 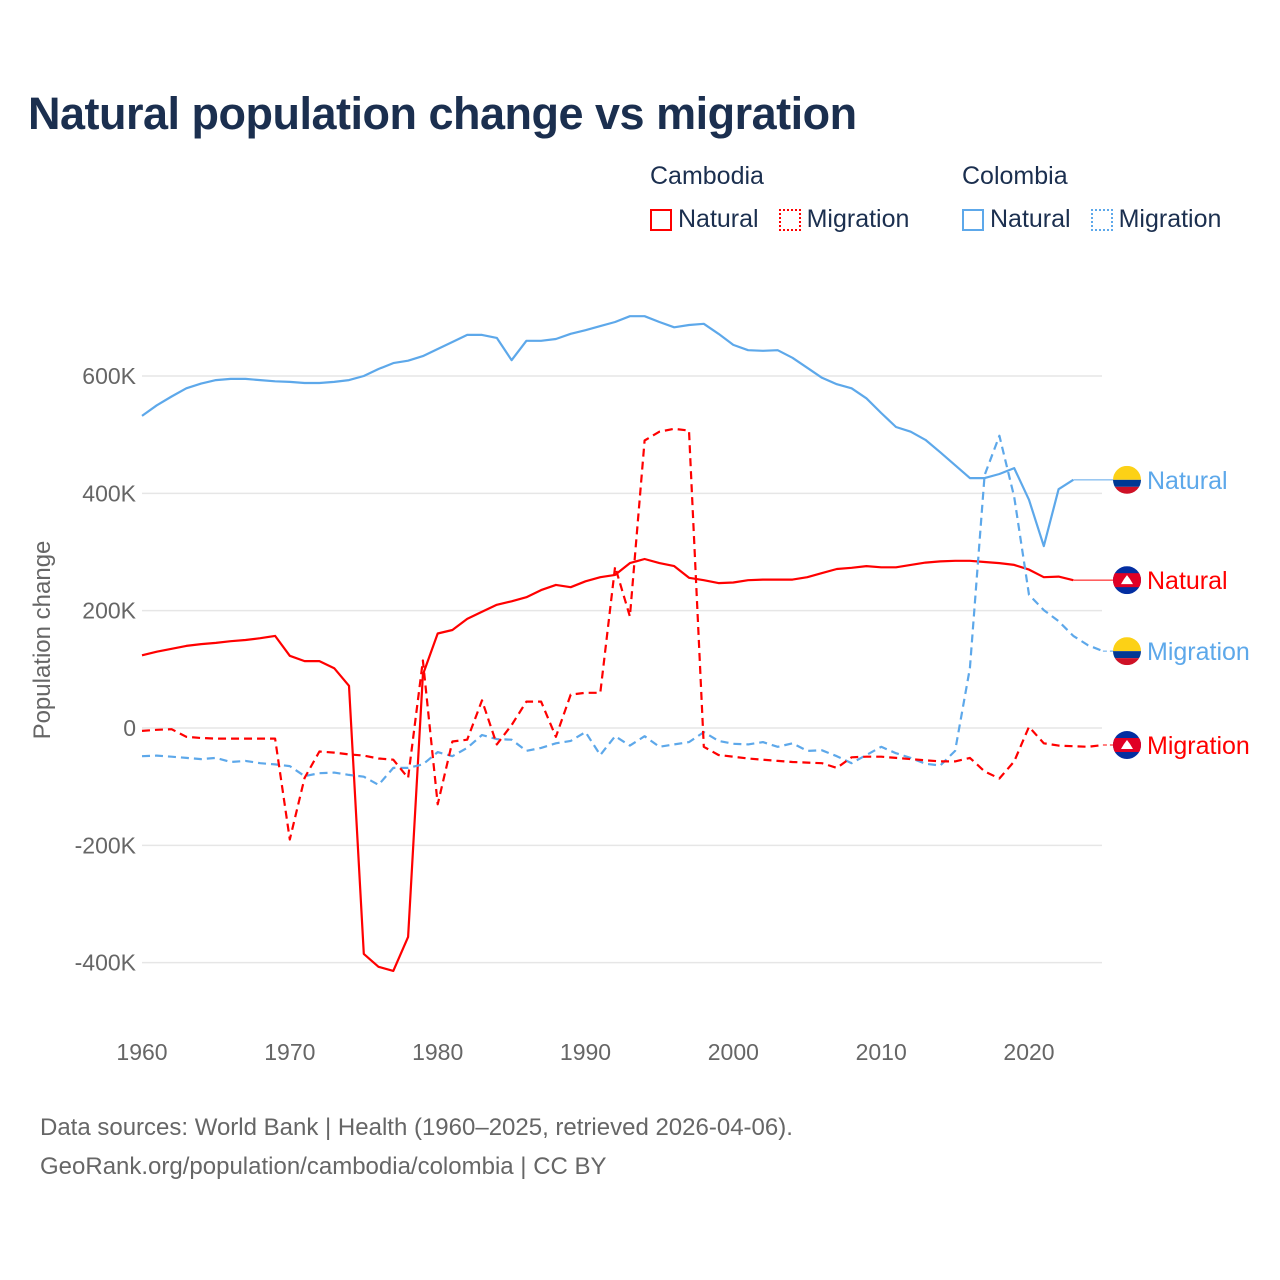 What do you see at coordinates (106, 963) in the screenshot?
I see `y-tick-label: -400K` at bounding box center [106, 963].